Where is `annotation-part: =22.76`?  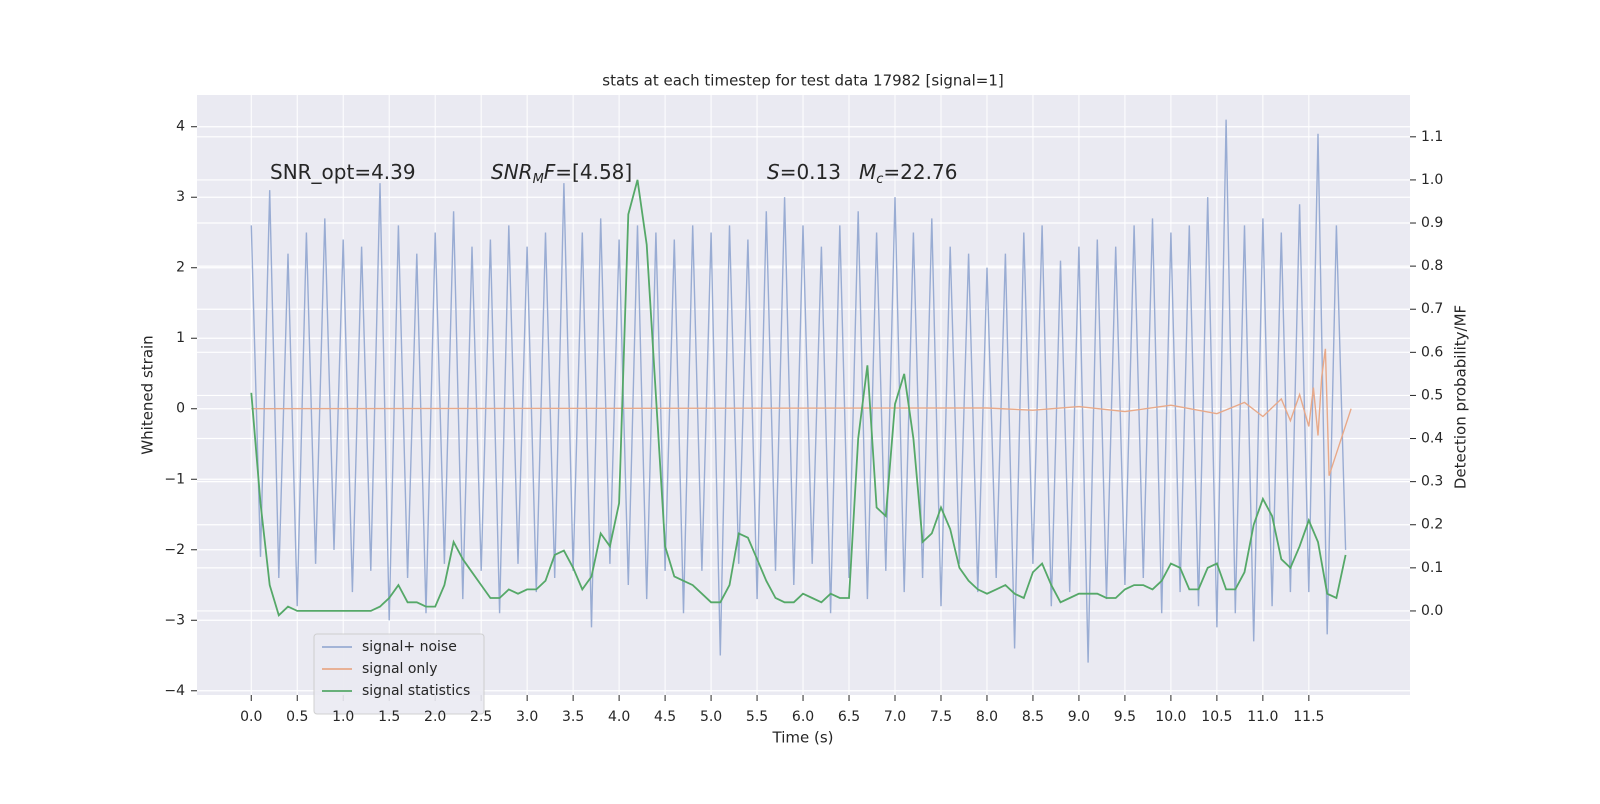
annotation-part: =22.76 is located at coordinates (920, 172).